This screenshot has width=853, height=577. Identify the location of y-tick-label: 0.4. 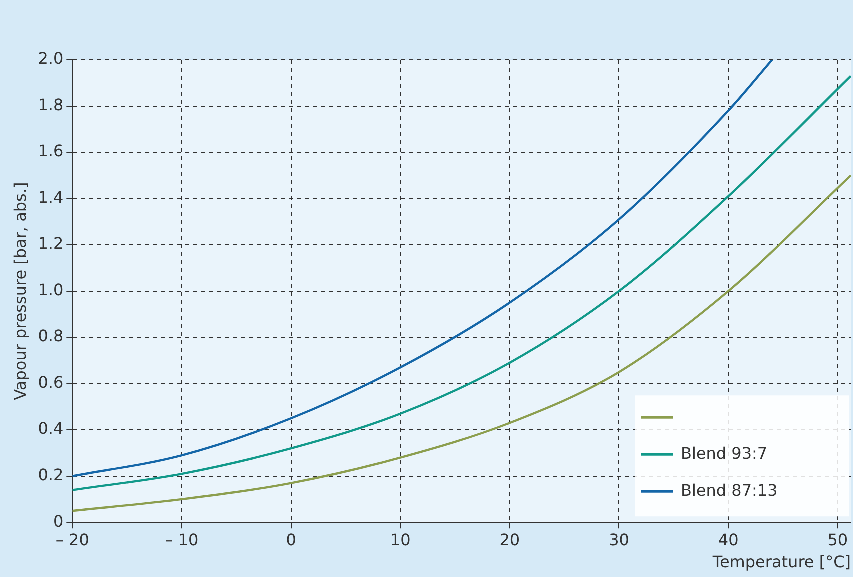
(51, 428).